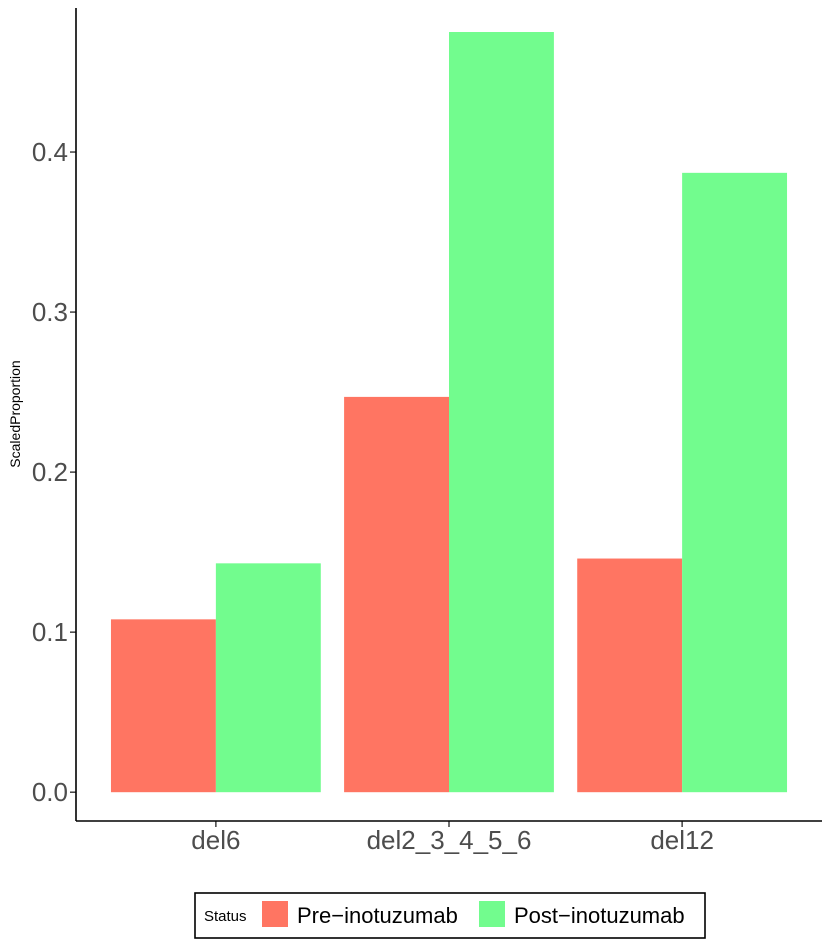 The height and width of the screenshot is (946, 832). Describe the element at coordinates (215, 840) in the screenshot. I see `x-tick-label: del6` at that location.